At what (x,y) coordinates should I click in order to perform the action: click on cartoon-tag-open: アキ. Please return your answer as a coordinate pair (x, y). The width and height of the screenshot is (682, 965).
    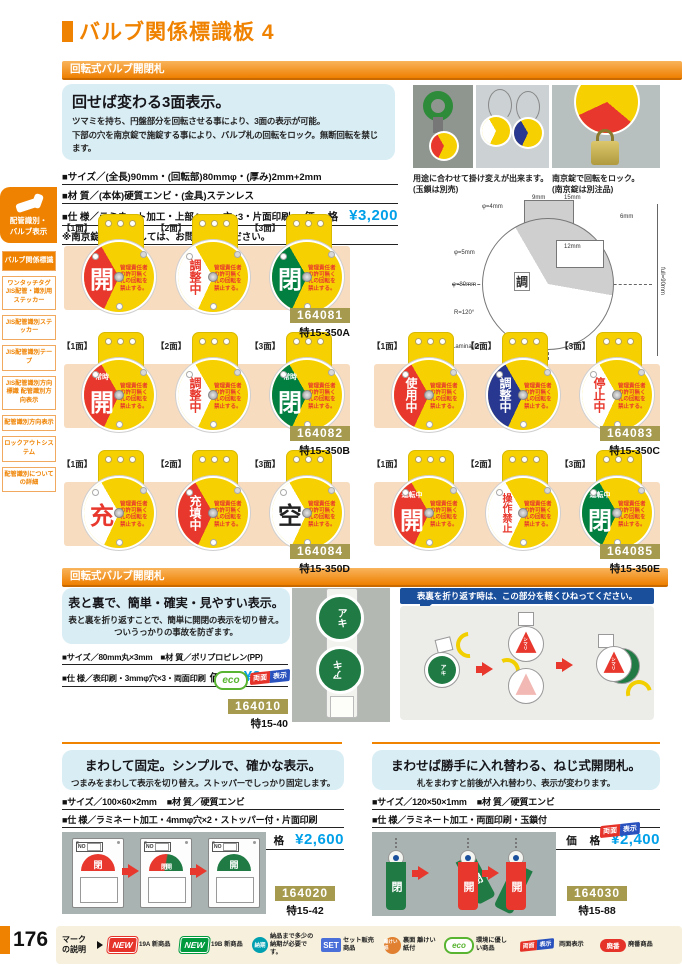
    Looking at the image, I should click on (442, 670).